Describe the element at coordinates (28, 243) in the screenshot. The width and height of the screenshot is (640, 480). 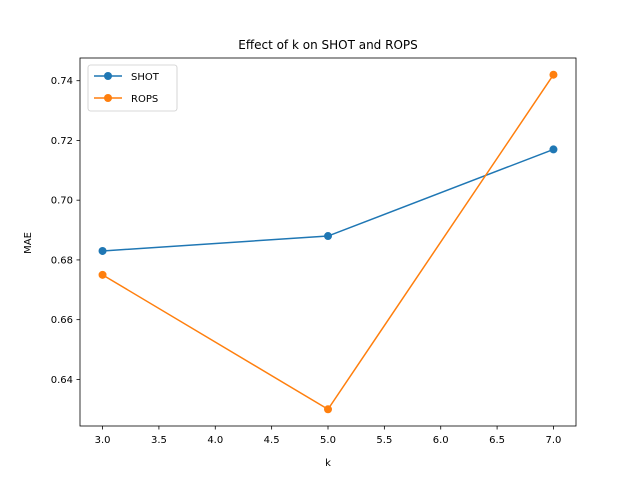
I see `y-axis-label: MAE` at that location.